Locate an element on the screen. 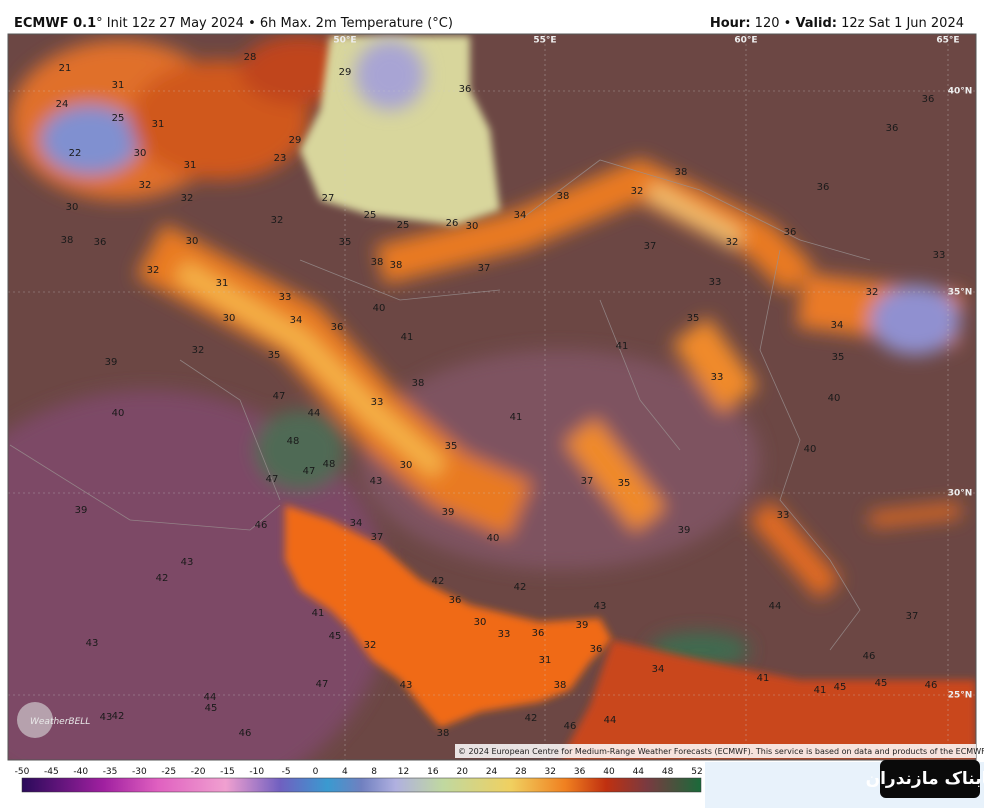 Image resolution: width=984 pixels, height=808 pixels. watermark: تابناک مازندران is located at coordinates (925, 779).